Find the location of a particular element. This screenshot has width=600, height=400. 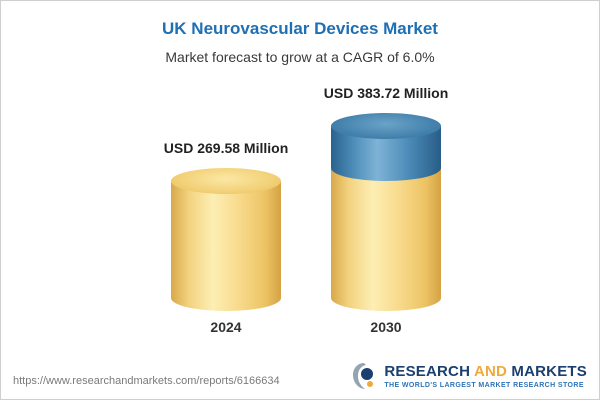

cylinder-top-2024 is located at coordinates (226, 181).